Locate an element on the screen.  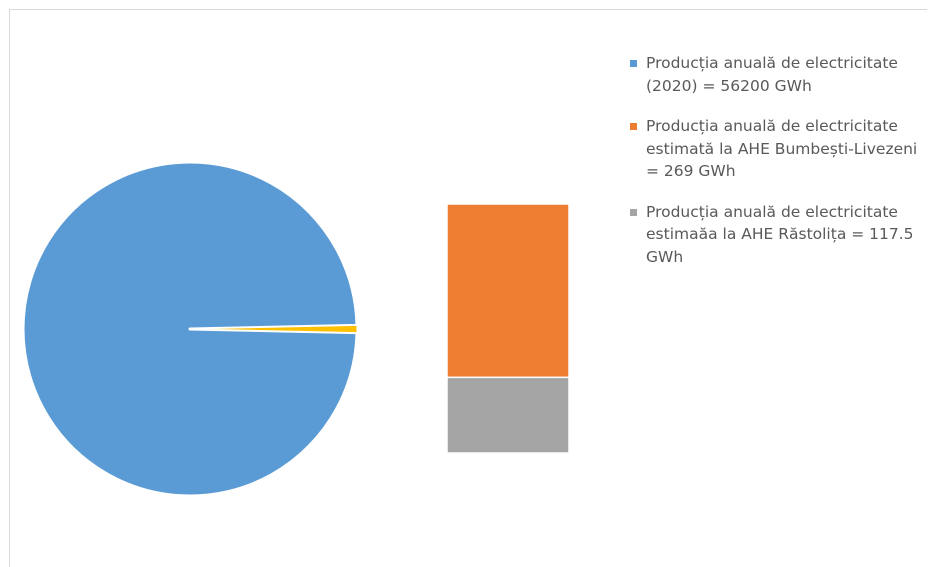
legend-swatch-gray is located at coordinates (633, 212).